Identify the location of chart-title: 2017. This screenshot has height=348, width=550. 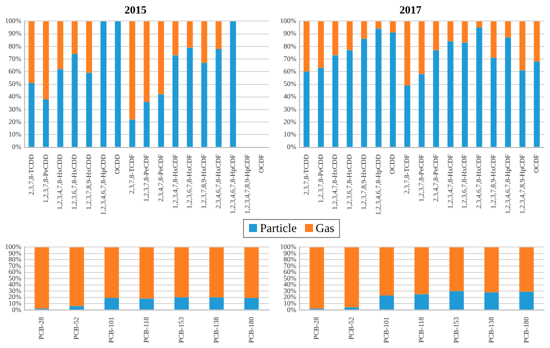
(411, 10).